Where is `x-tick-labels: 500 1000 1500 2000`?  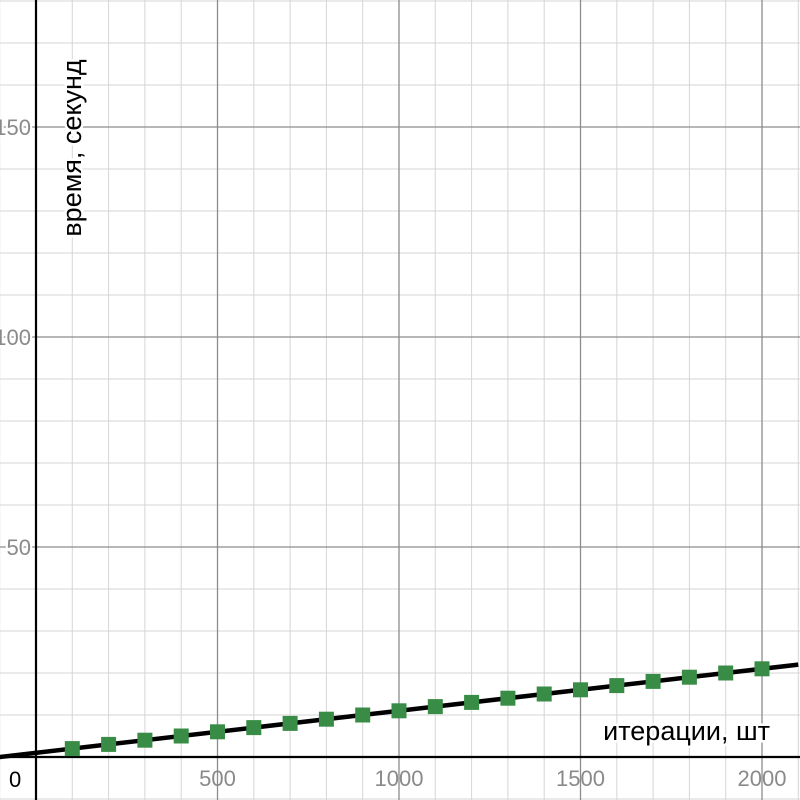 x-tick-labels: 500 1000 1500 2000 is located at coordinates (492, 778).